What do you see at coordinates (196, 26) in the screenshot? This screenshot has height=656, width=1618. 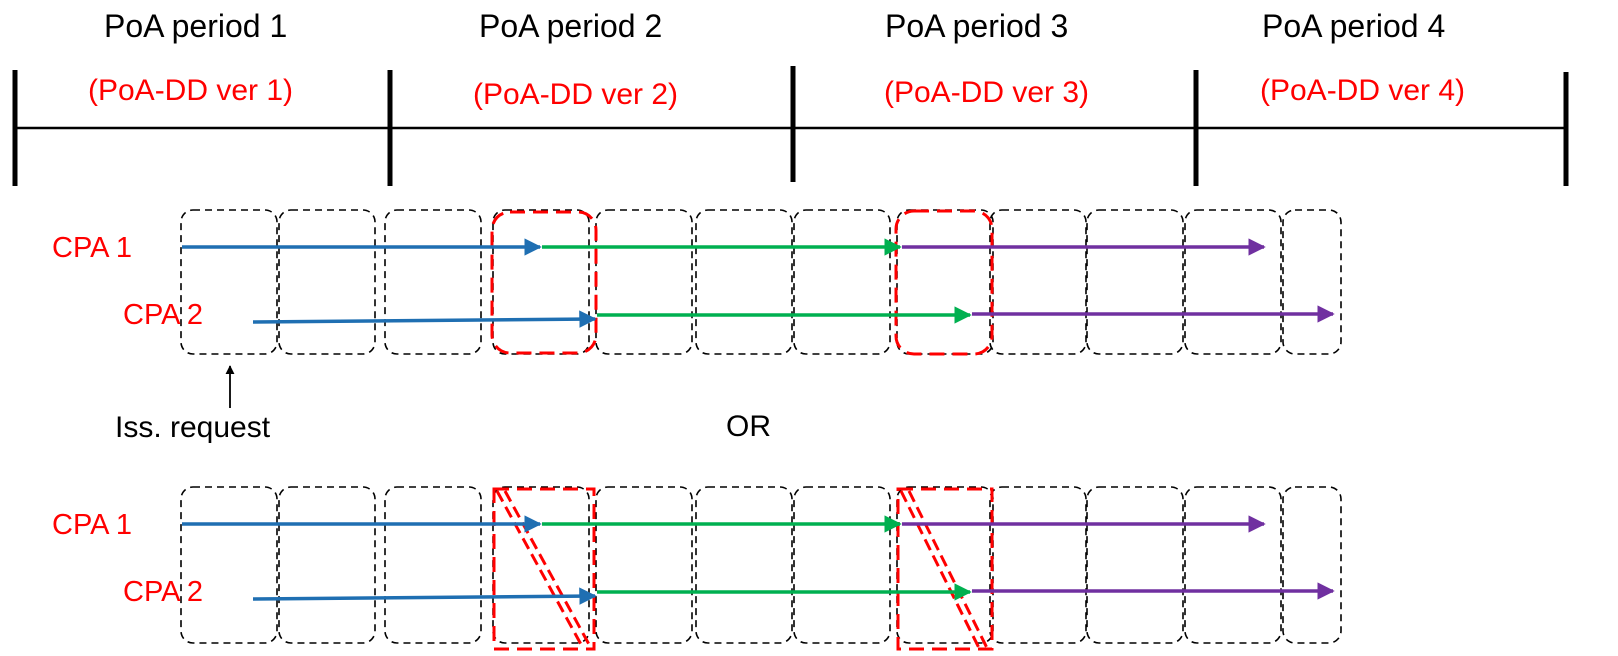 I see `period-1-label: PoA period 1` at bounding box center [196, 26].